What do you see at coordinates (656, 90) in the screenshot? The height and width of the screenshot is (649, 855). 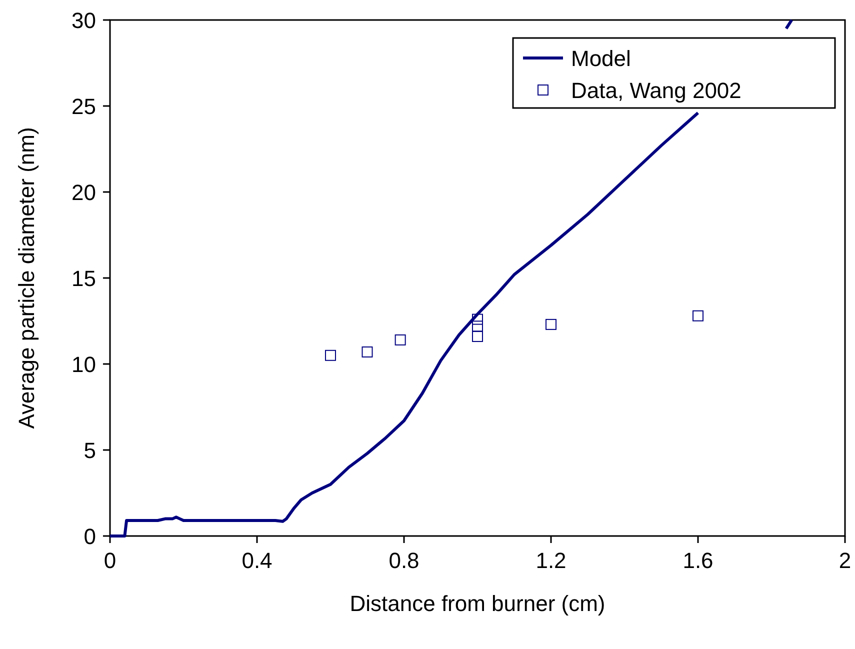 I see `legend-label: Data, Wang 2002` at bounding box center [656, 90].